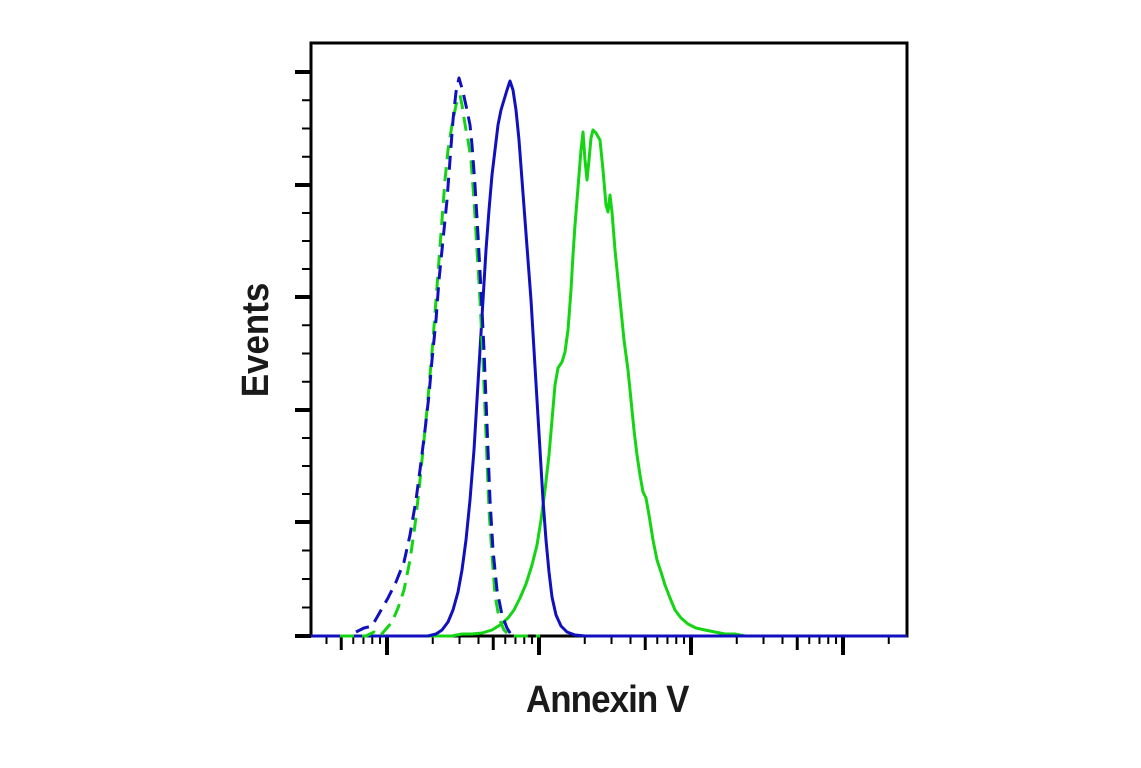  What do you see at coordinates (255, 340) in the screenshot?
I see `y-axis-label: Events` at bounding box center [255, 340].